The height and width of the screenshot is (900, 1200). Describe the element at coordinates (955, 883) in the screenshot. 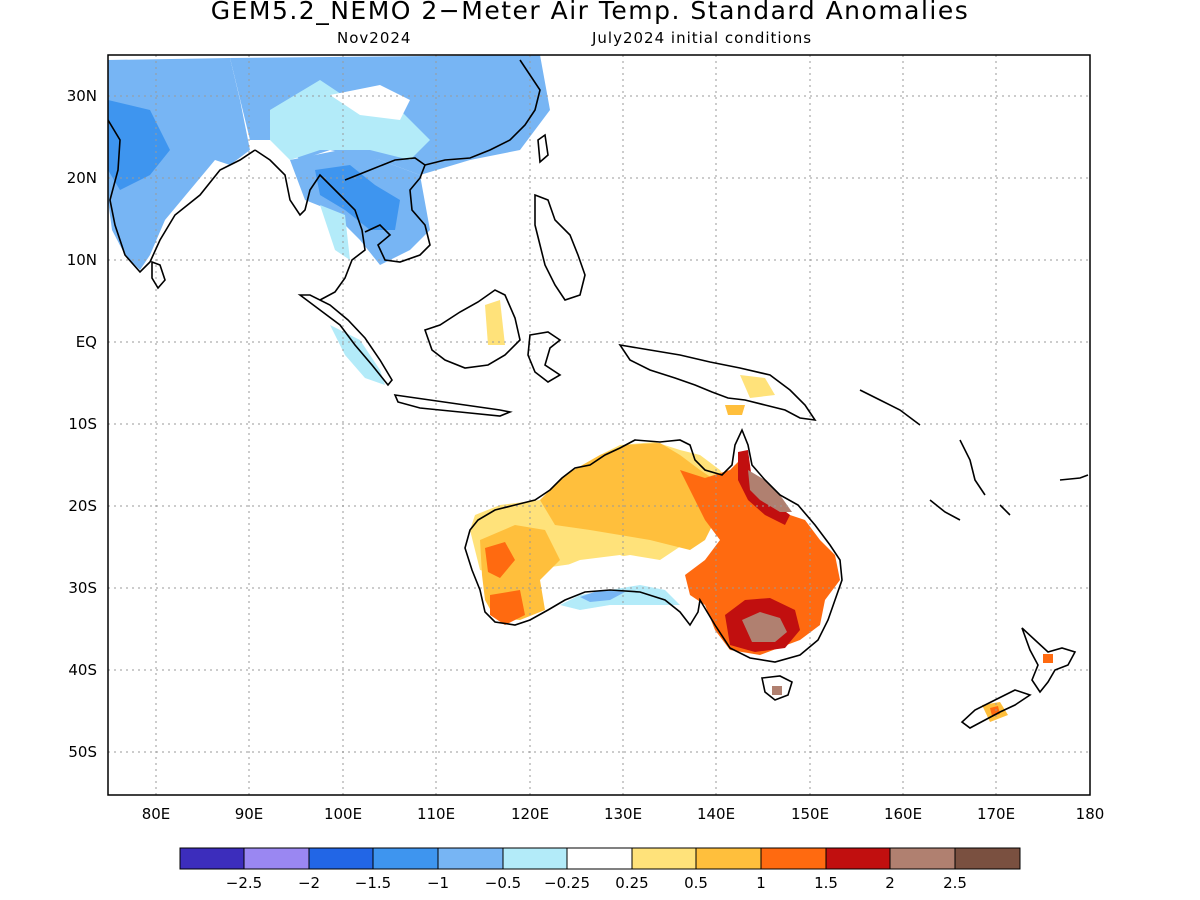

I see `colorbar-label: 2.5` at that location.